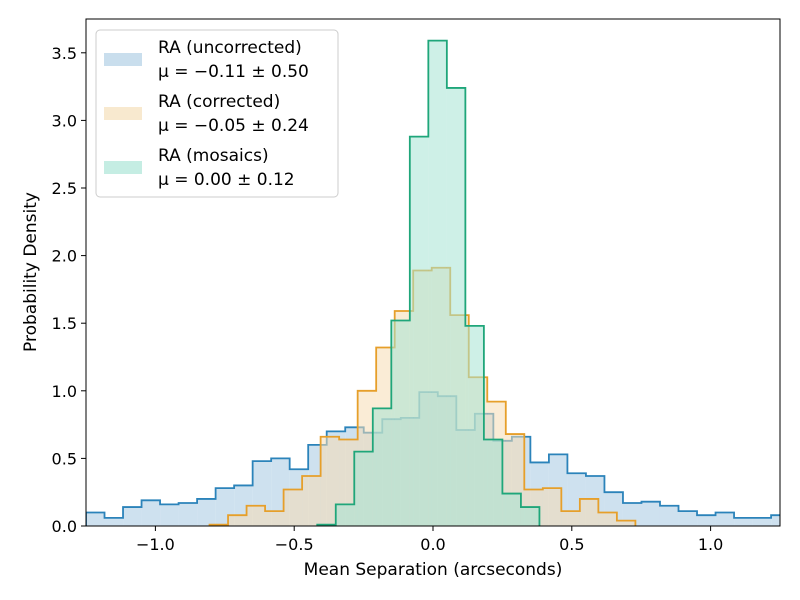  What do you see at coordinates (433, 570) in the screenshot?
I see `x-axis-label: Mean Separation (arcseconds)` at bounding box center [433, 570].